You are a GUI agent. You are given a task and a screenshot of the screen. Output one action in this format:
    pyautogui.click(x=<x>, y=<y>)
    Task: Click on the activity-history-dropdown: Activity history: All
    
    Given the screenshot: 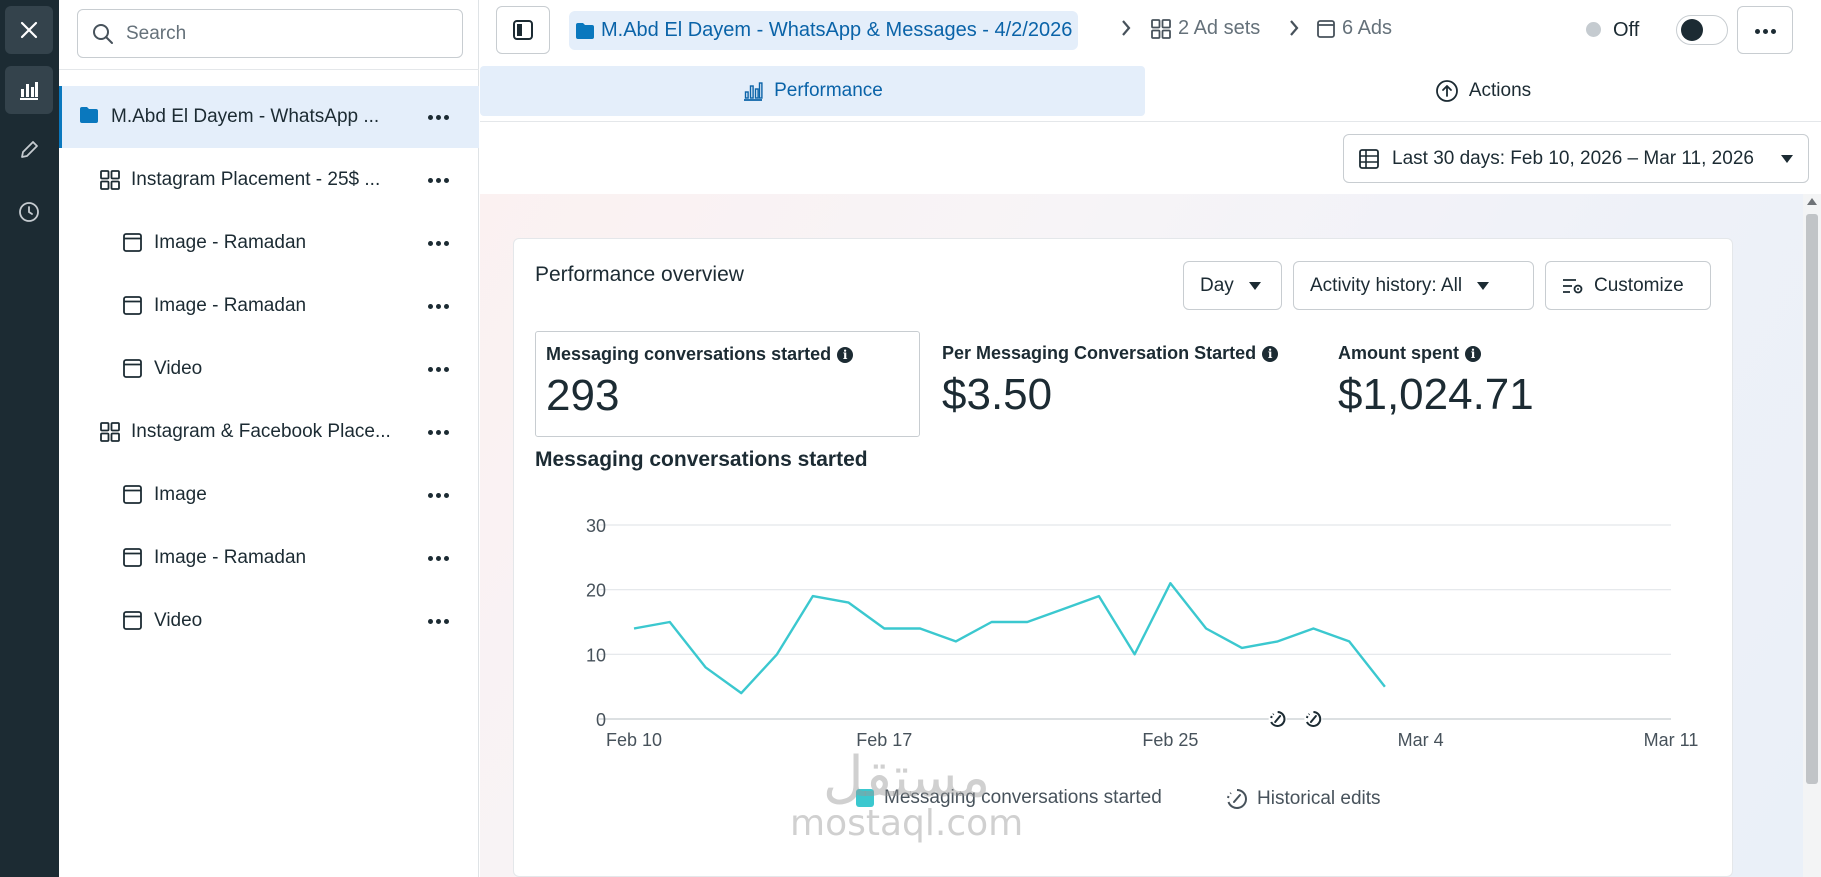 What is the action you would take?
    pyautogui.click(x=1413, y=285)
    